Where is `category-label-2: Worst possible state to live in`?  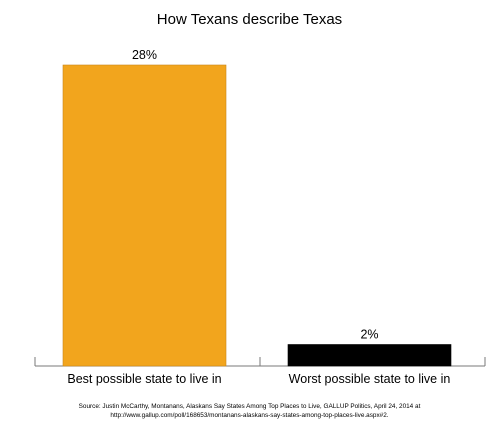 category-label-2: Worst possible state to live in is located at coordinates (370, 379).